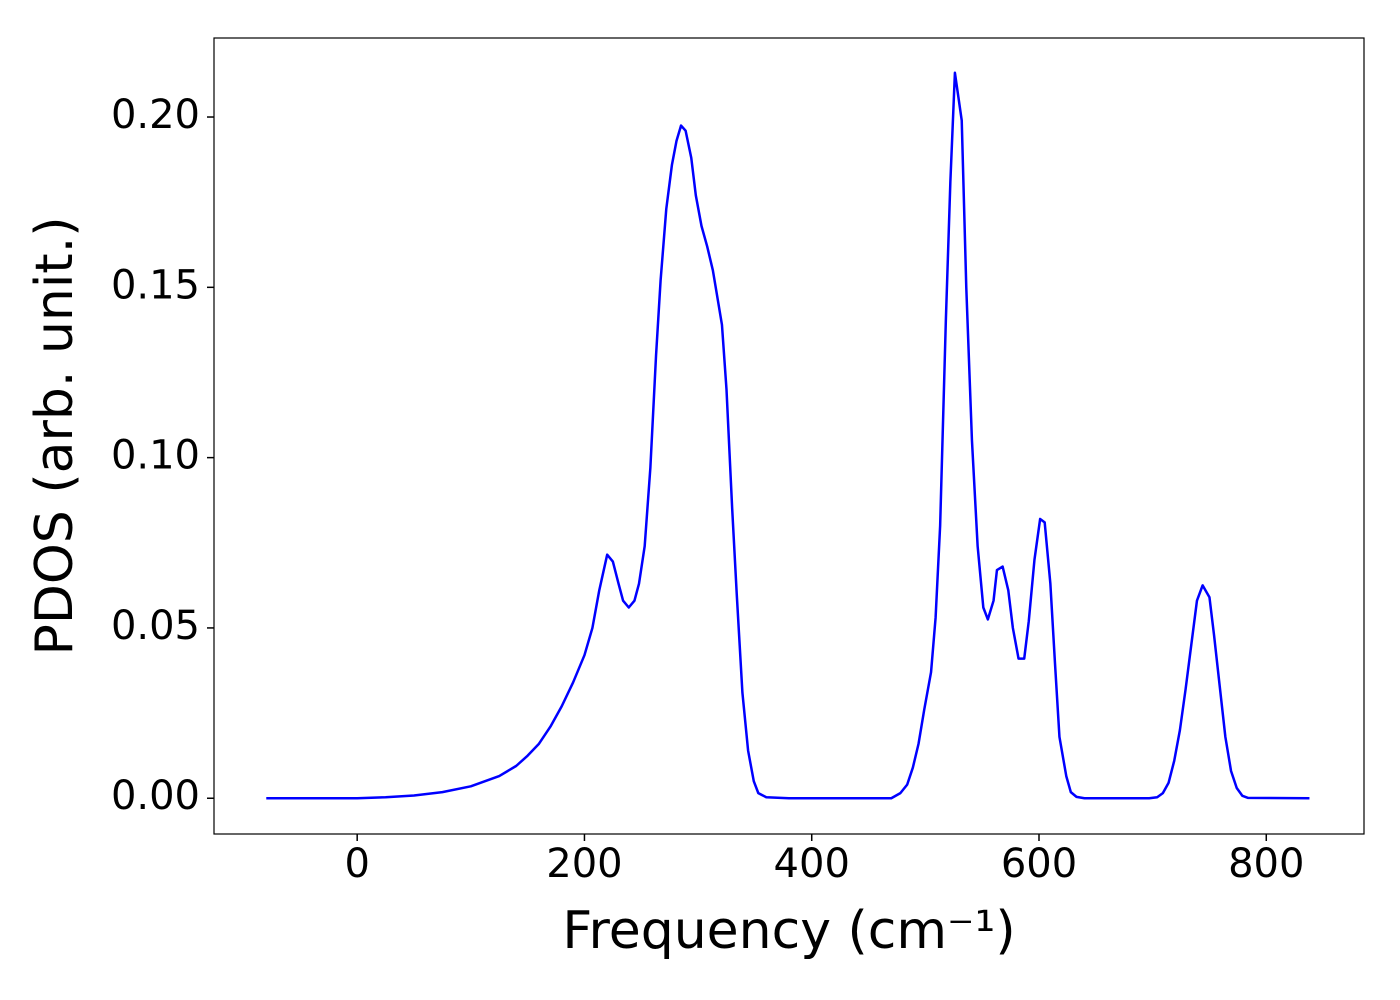  What do you see at coordinates (1266, 864) in the screenshot?
I see `x-tick-label: 800` at bounding box center [1266, 864].